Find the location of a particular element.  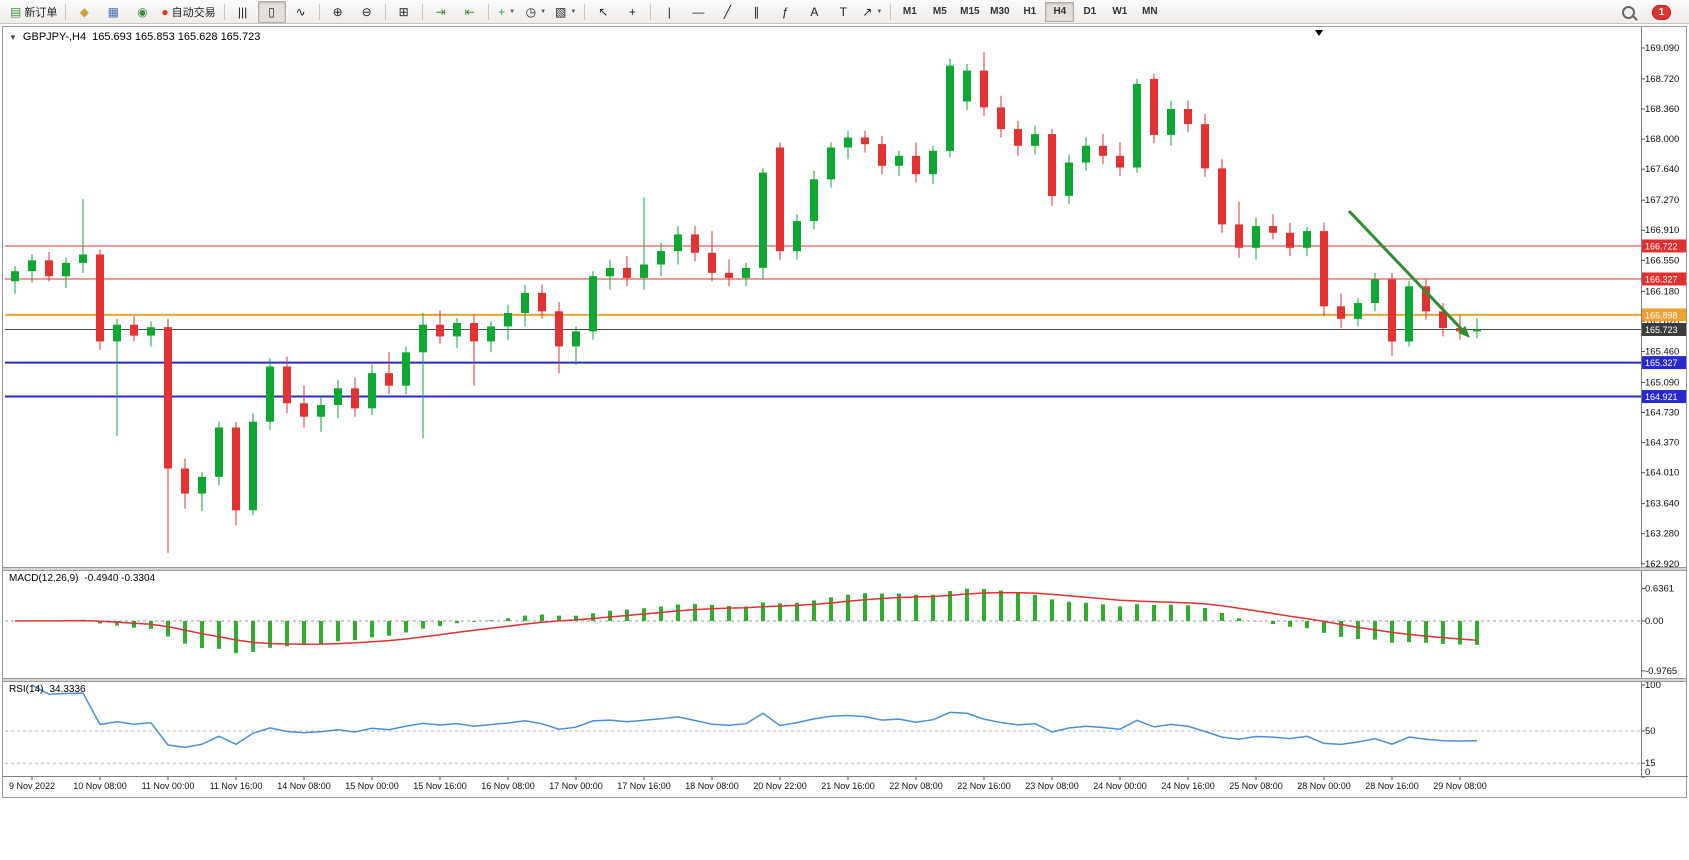

date-axis-label: 17 Nov 00:00 is located at coordinates (576, 786).